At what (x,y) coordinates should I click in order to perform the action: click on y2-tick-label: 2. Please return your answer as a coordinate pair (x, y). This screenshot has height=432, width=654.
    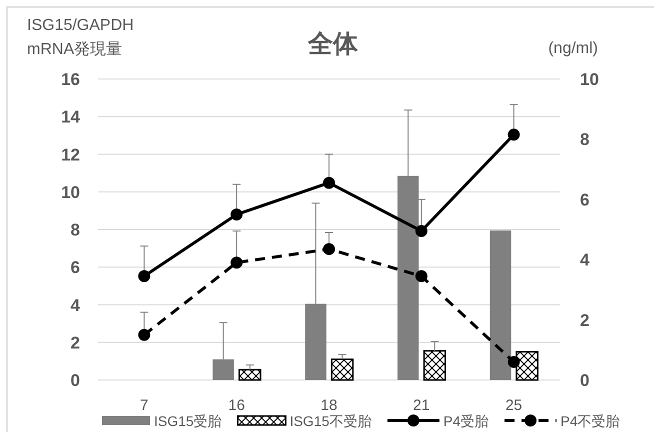
    Looking at the image, I should click on (585, 320).